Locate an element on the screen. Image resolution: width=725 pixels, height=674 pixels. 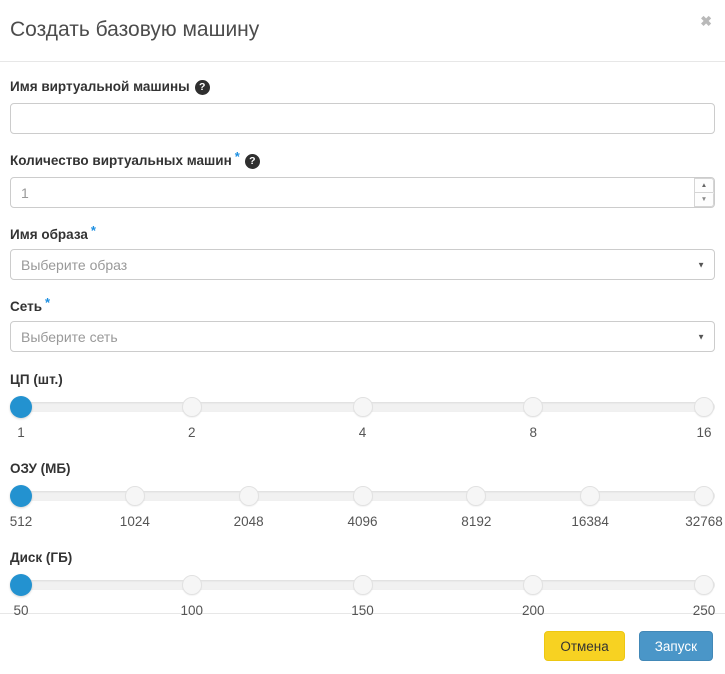
slider-stop-label: 4 is located at coordinates (362, 432).